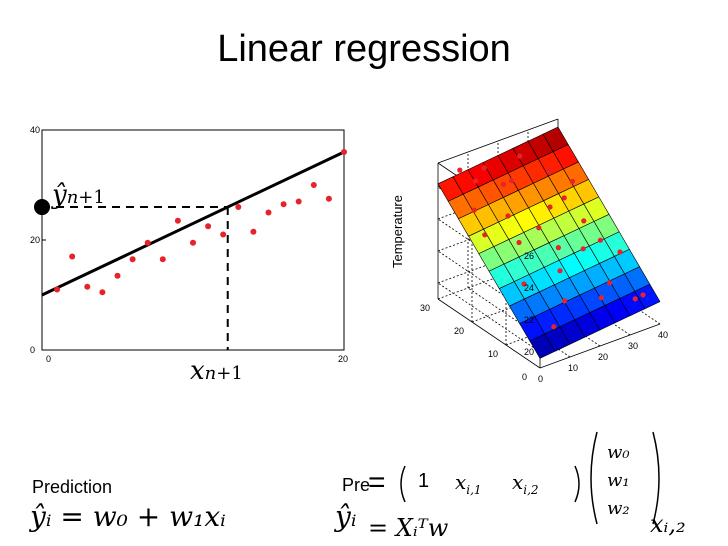  Describe the element at coordinates (42, 207) in the screenshot. I see `query-marker` at that location.